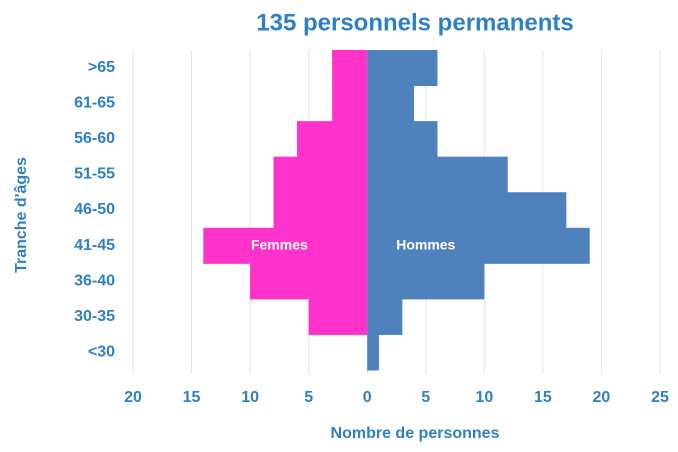 Image resolution: width=678 pixels, height=452 pixels. I want to click on y-tick-label: 30-35, so click(94, 316).